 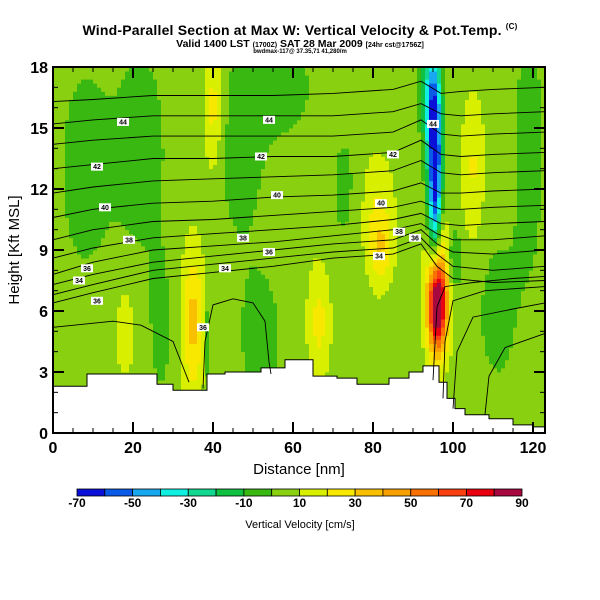 What do you see at coordinates (123, 122) in the screenshot?
I see `contour-label-text: 44` at bounding box center [123, 122].